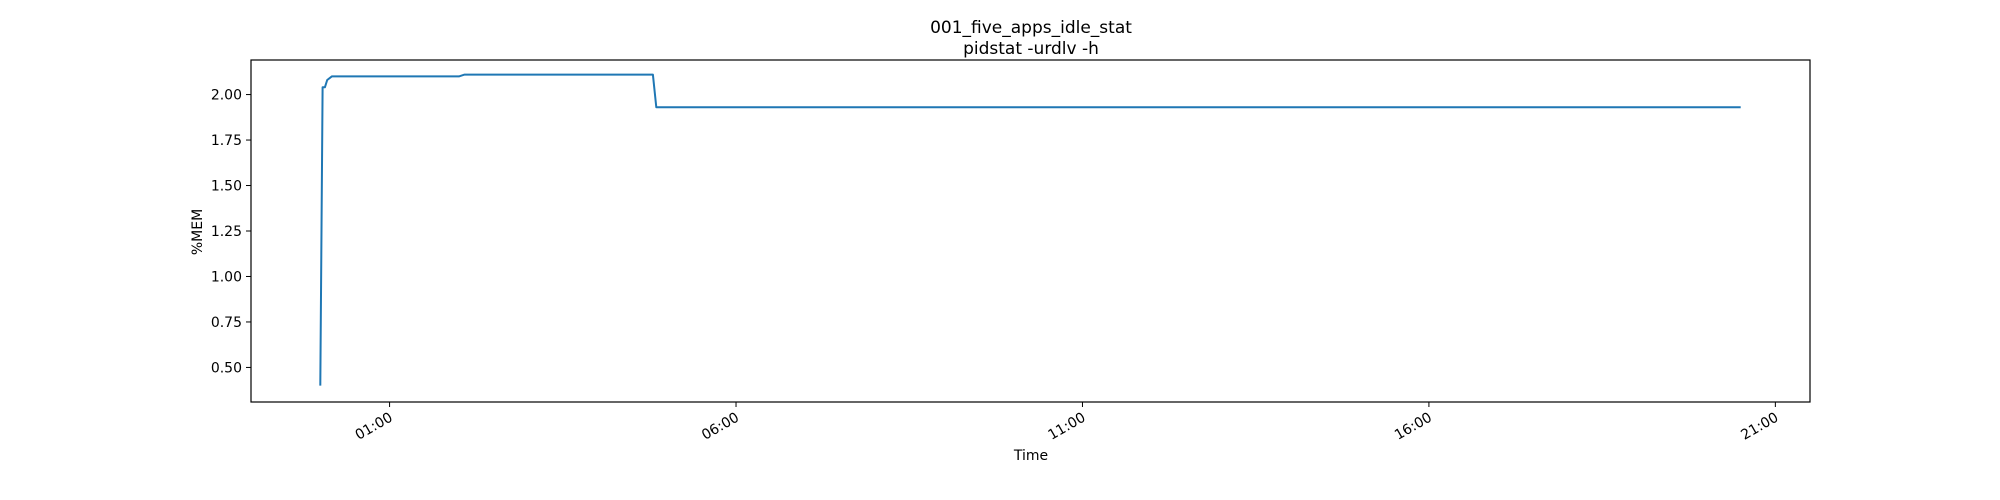 This screenshot has height=500, width=2000. I want to click on chart-subtitle: pidstat -urdlv -h, so click(1031, 49).